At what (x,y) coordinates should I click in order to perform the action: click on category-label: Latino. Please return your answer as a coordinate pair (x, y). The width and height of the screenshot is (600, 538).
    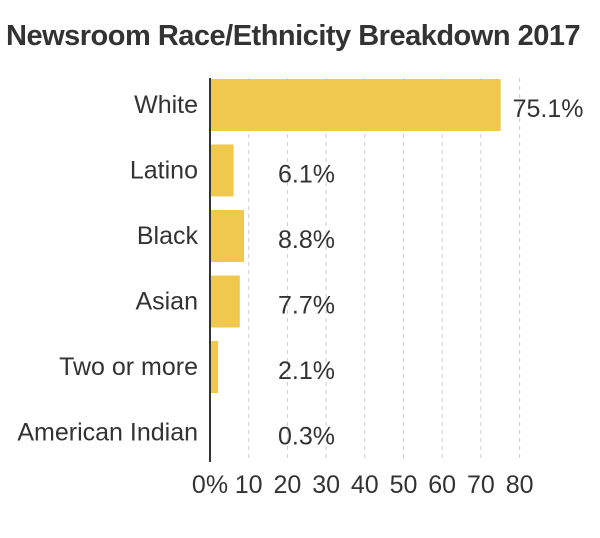
    Looking at the image, I should click on (164, 171).